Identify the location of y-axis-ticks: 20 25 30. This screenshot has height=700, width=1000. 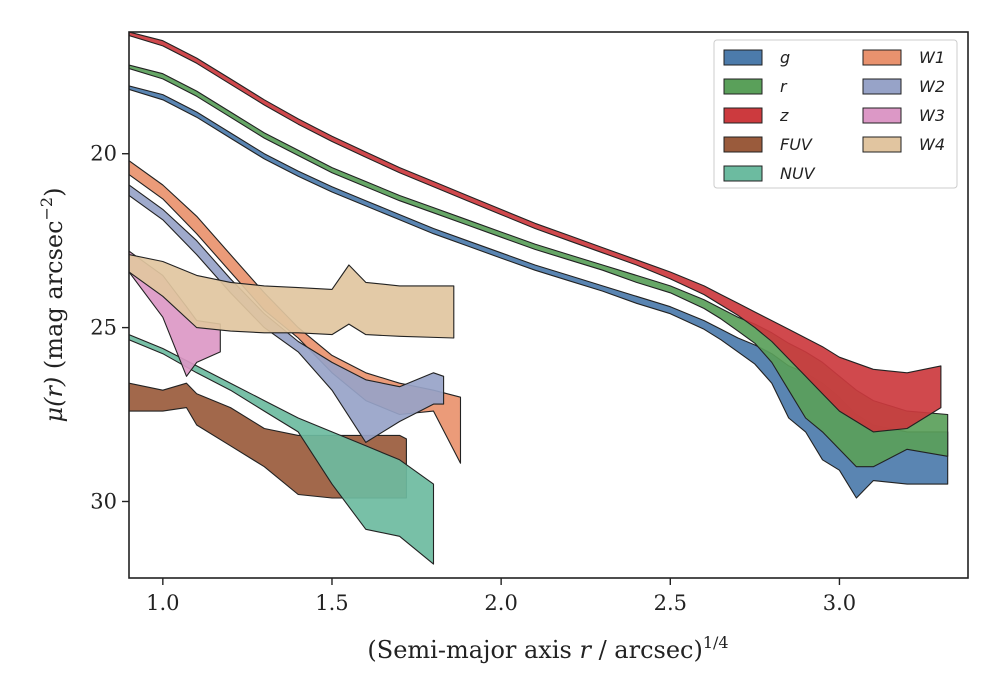
(109, 327).